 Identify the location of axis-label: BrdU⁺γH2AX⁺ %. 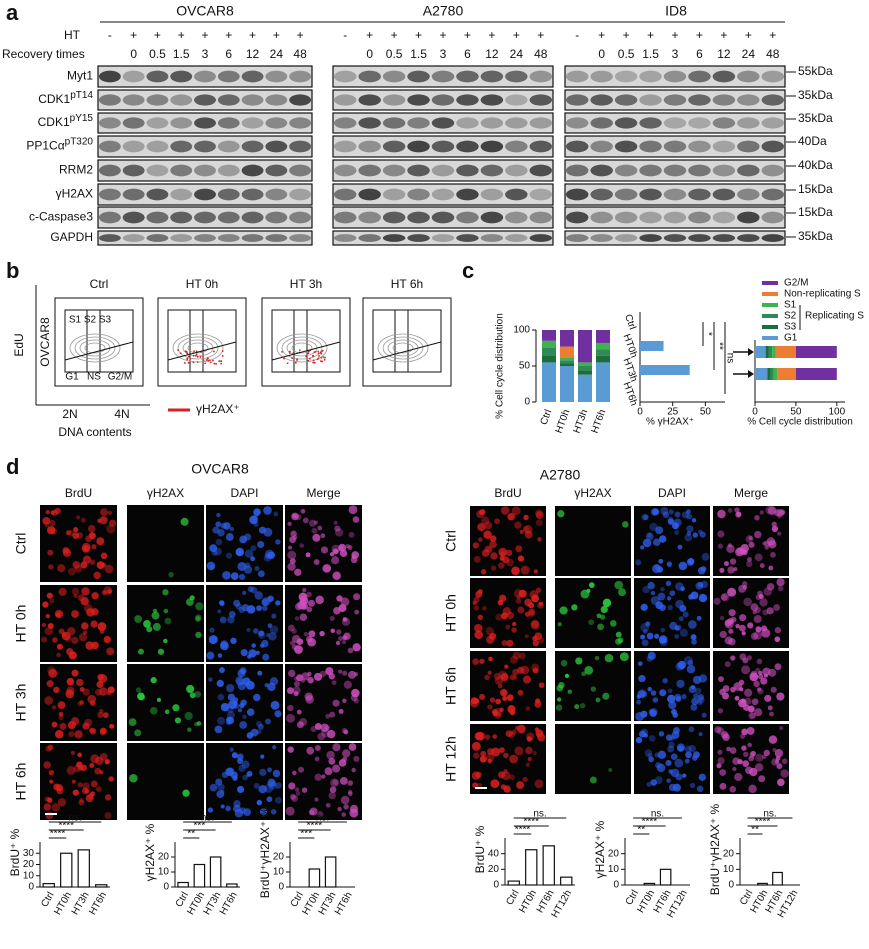
(265, 852).